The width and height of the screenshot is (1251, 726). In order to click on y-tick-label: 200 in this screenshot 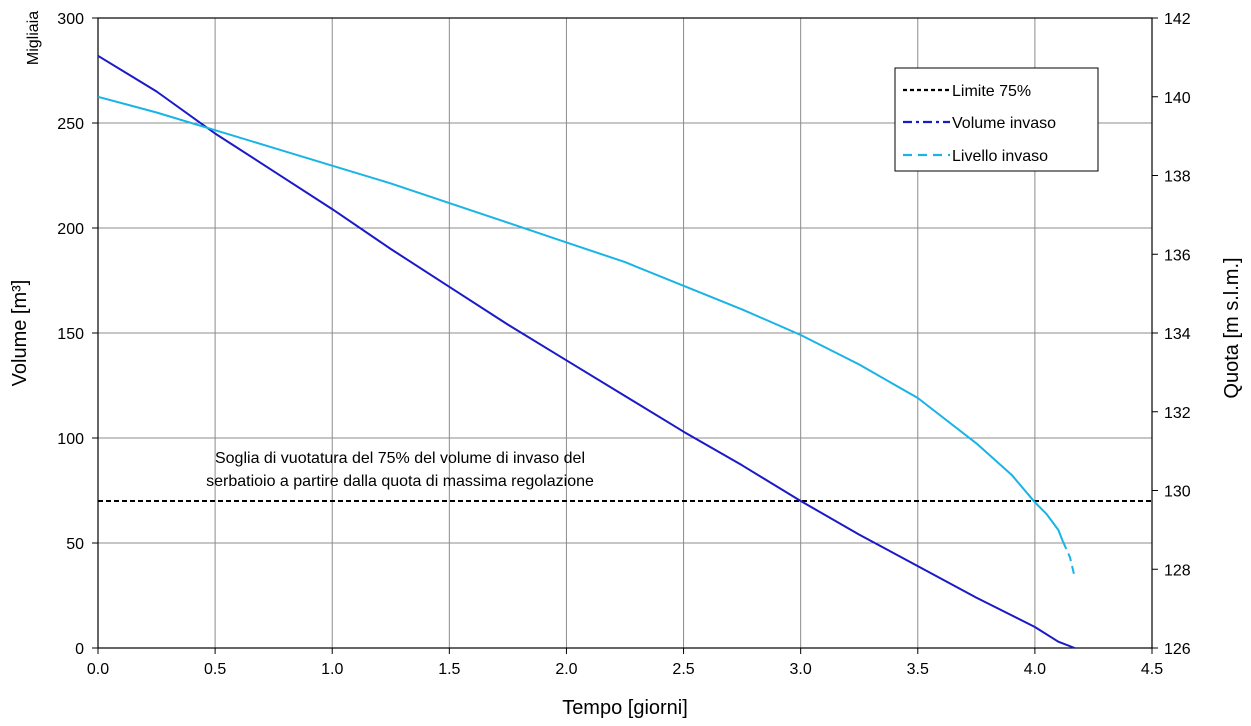, I will do `click(70, 229)`.